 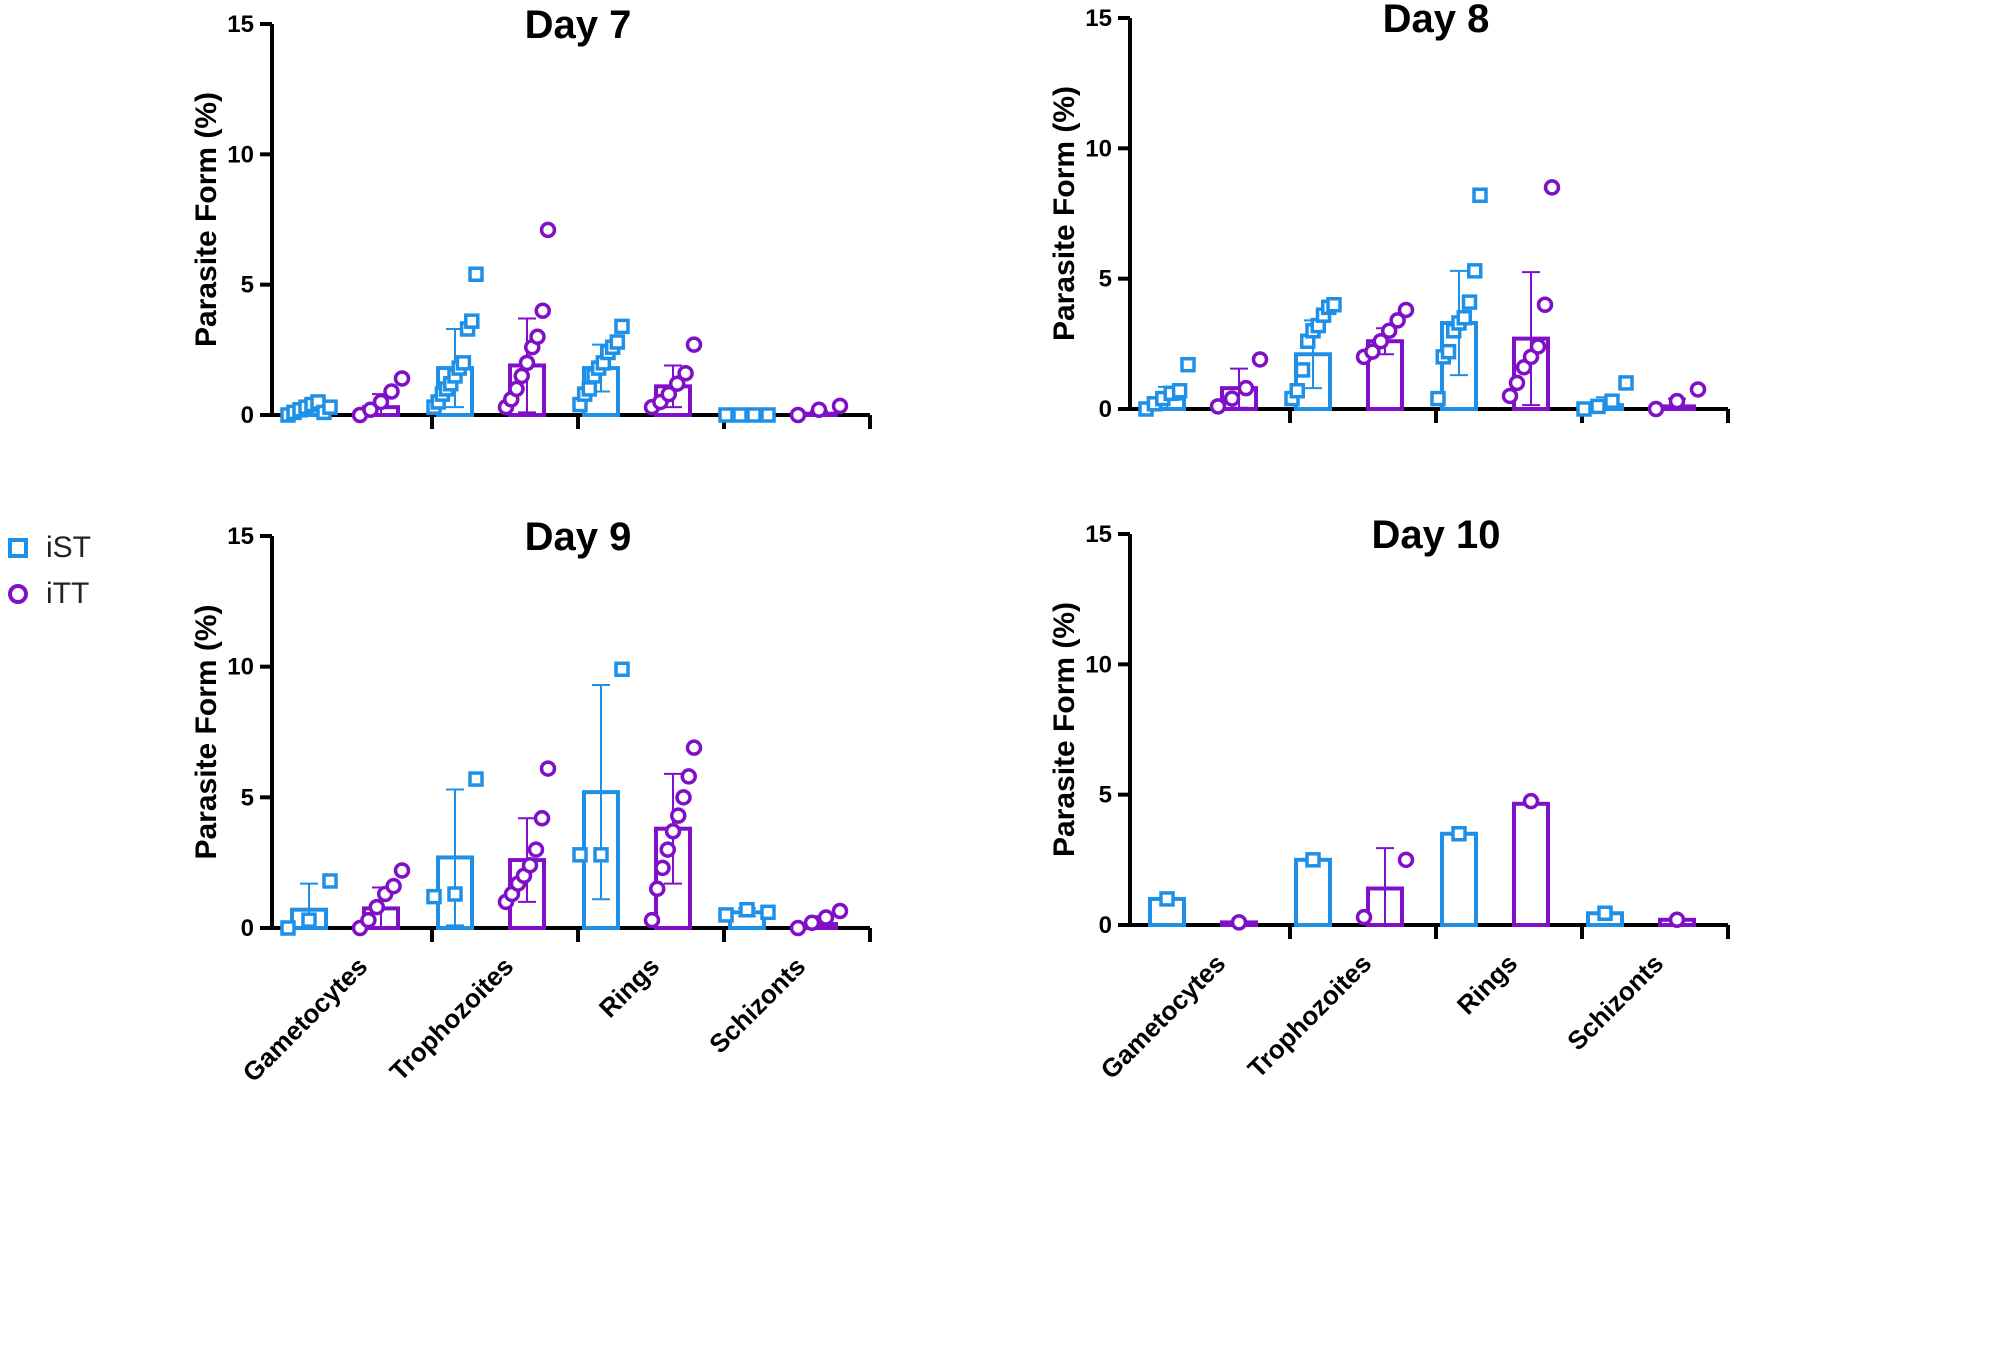 I want to click on legend-item-itt: iTT, so click(x=47, y=594).